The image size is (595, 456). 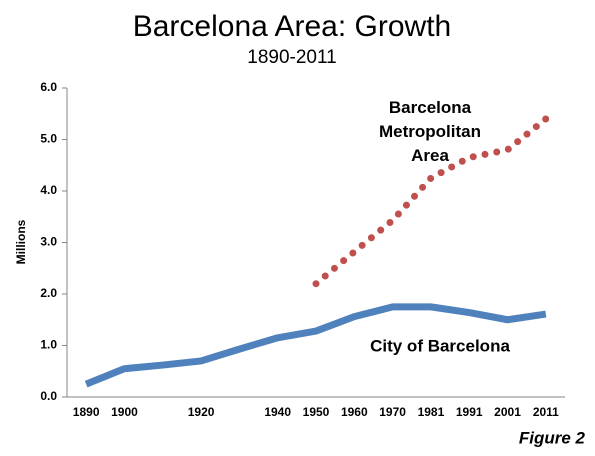 What do you see at coordinates (546, 412) in the screenshot?
I see `x-tick-label: 2011` at bounding box center [546, 412].